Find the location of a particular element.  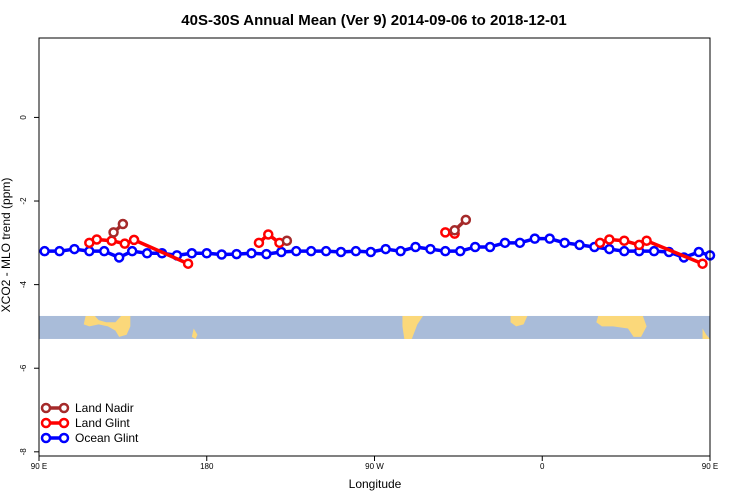

series-ocean-glint is located at coordinates (377, 248).